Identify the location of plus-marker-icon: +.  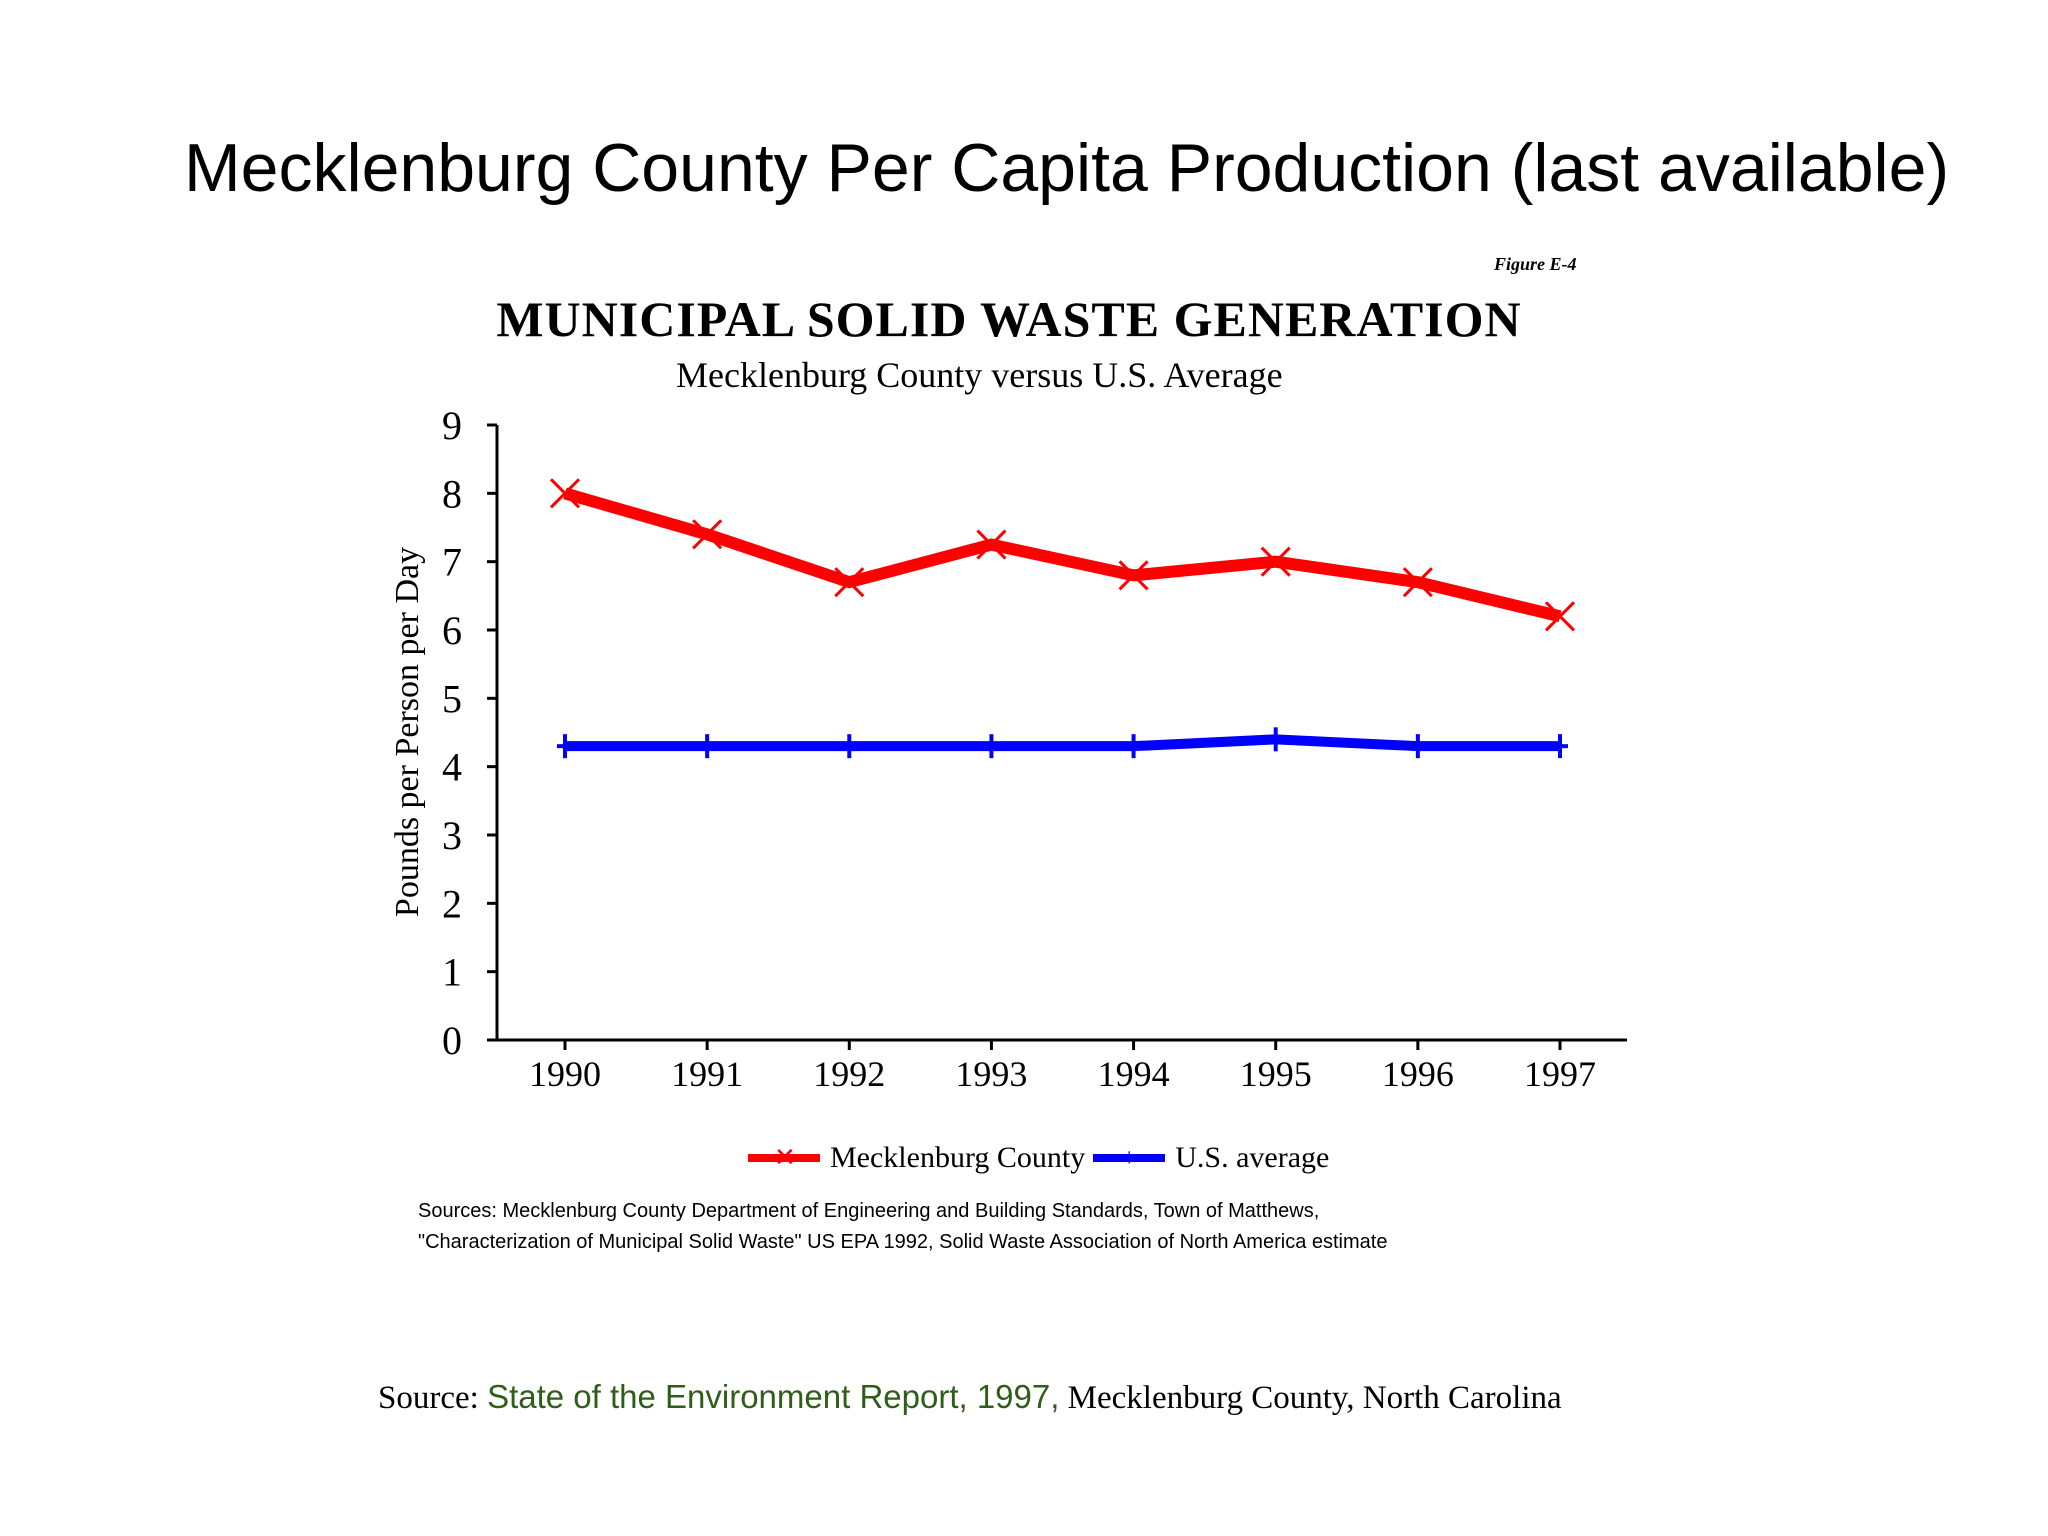
(1129, 1157).